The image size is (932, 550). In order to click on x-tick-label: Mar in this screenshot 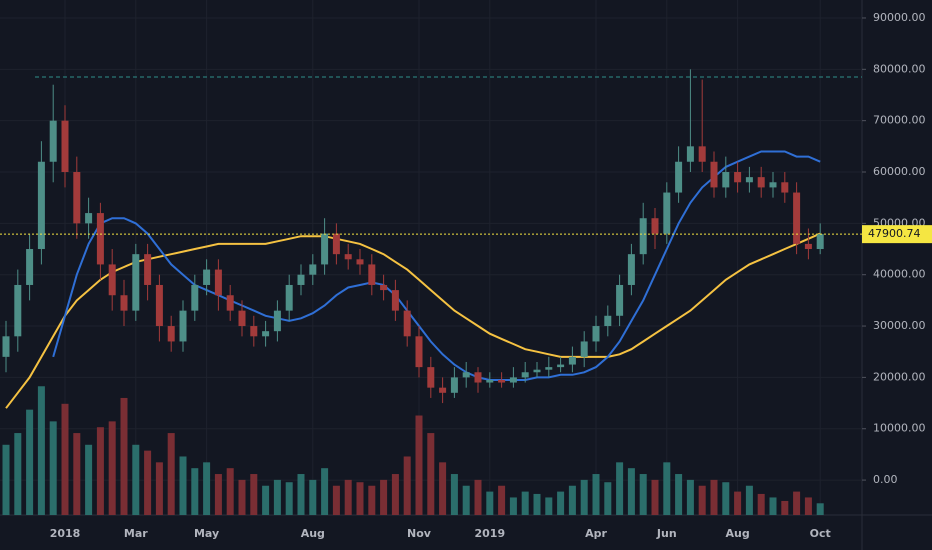, I will do `click(136, 533)`.